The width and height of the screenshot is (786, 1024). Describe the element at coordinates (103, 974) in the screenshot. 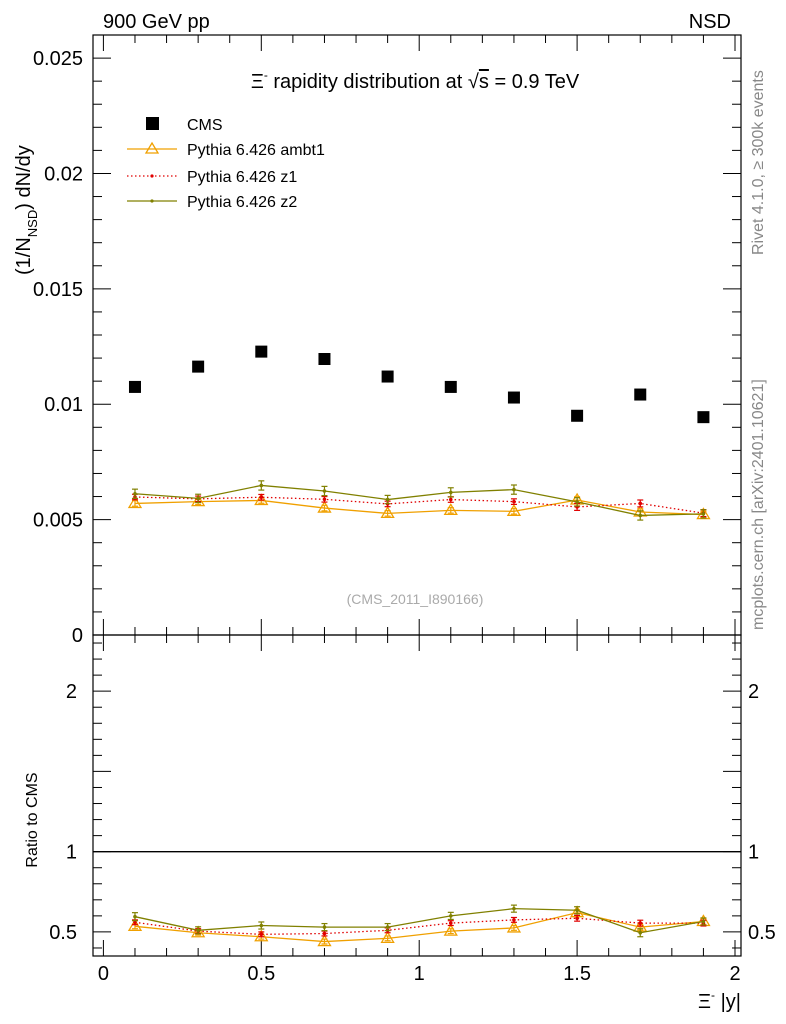

I see `x-tick-label: 0` at that location.